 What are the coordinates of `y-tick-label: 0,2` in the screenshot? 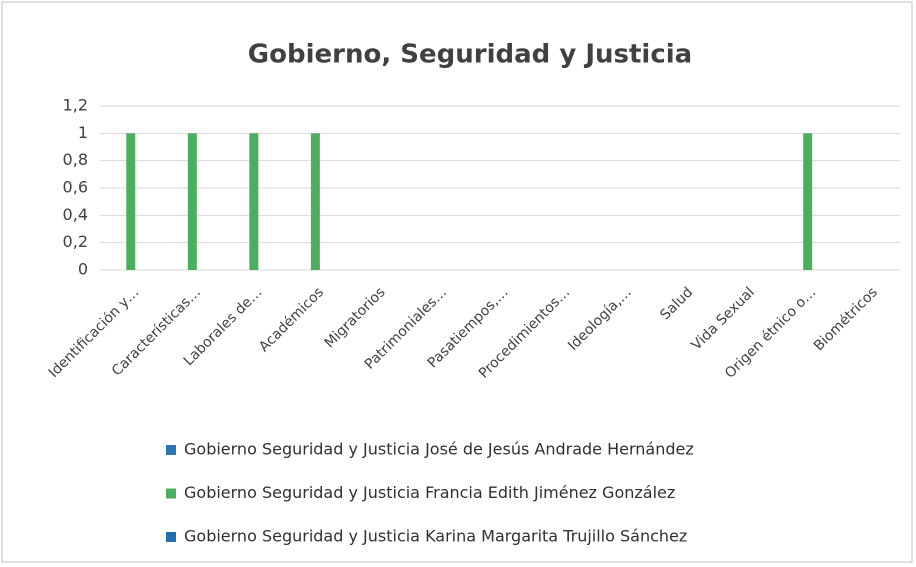 It's located at (75, 241).